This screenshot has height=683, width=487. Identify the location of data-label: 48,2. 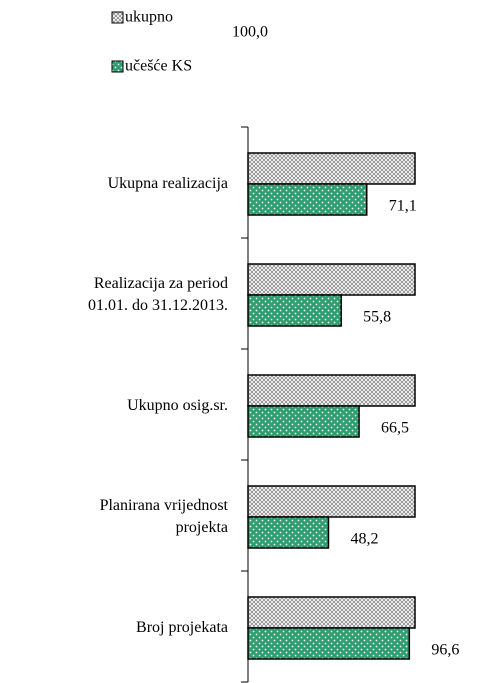
(364, 539).